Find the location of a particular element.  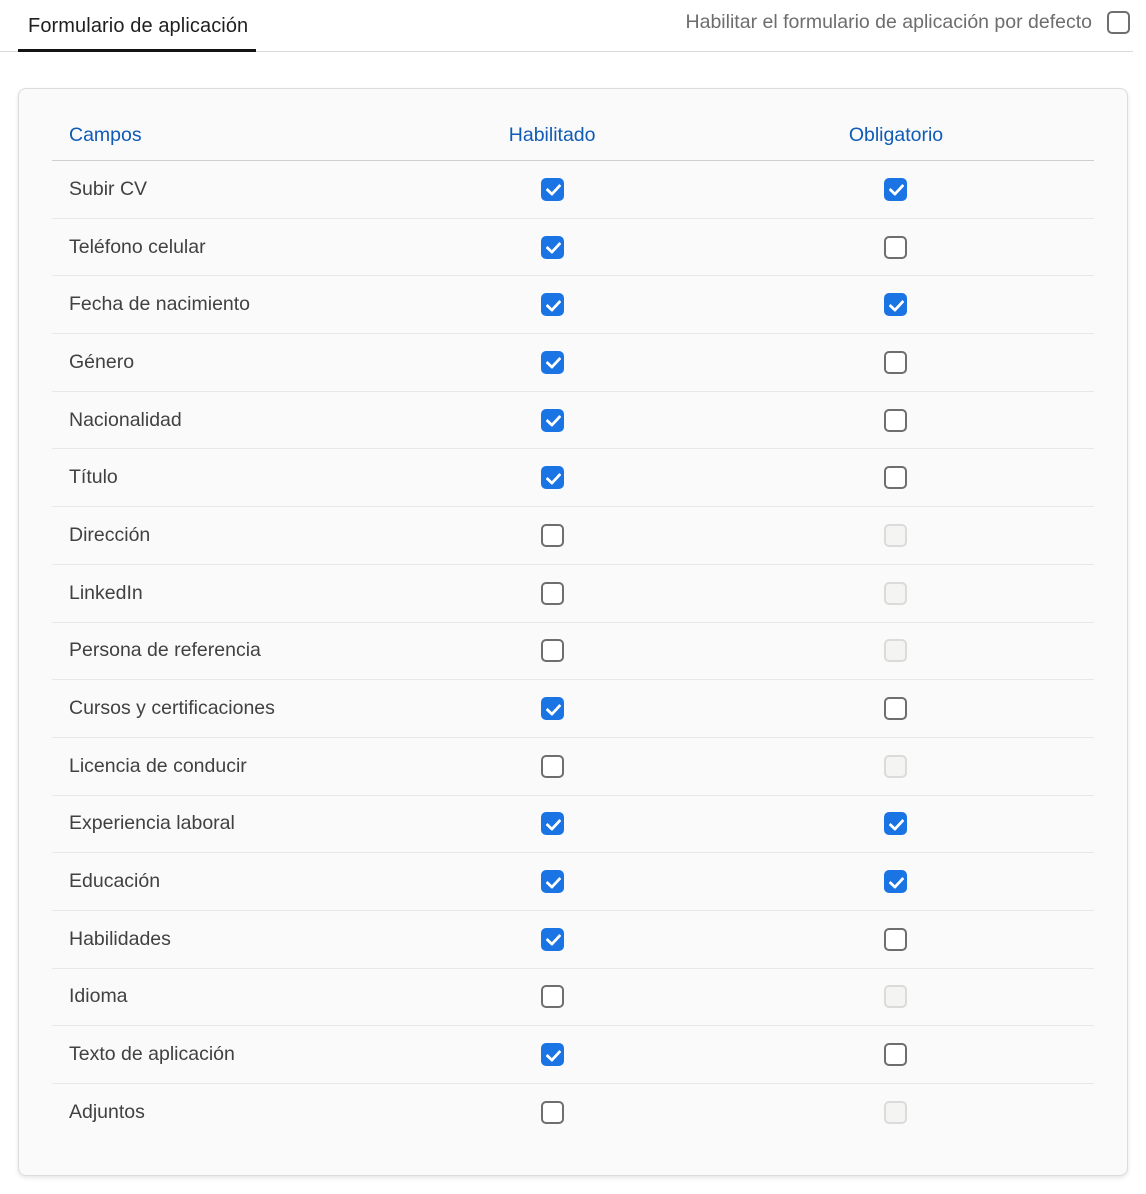

tab-label: Formulario de aplicación is located at coordinates (138, 25).